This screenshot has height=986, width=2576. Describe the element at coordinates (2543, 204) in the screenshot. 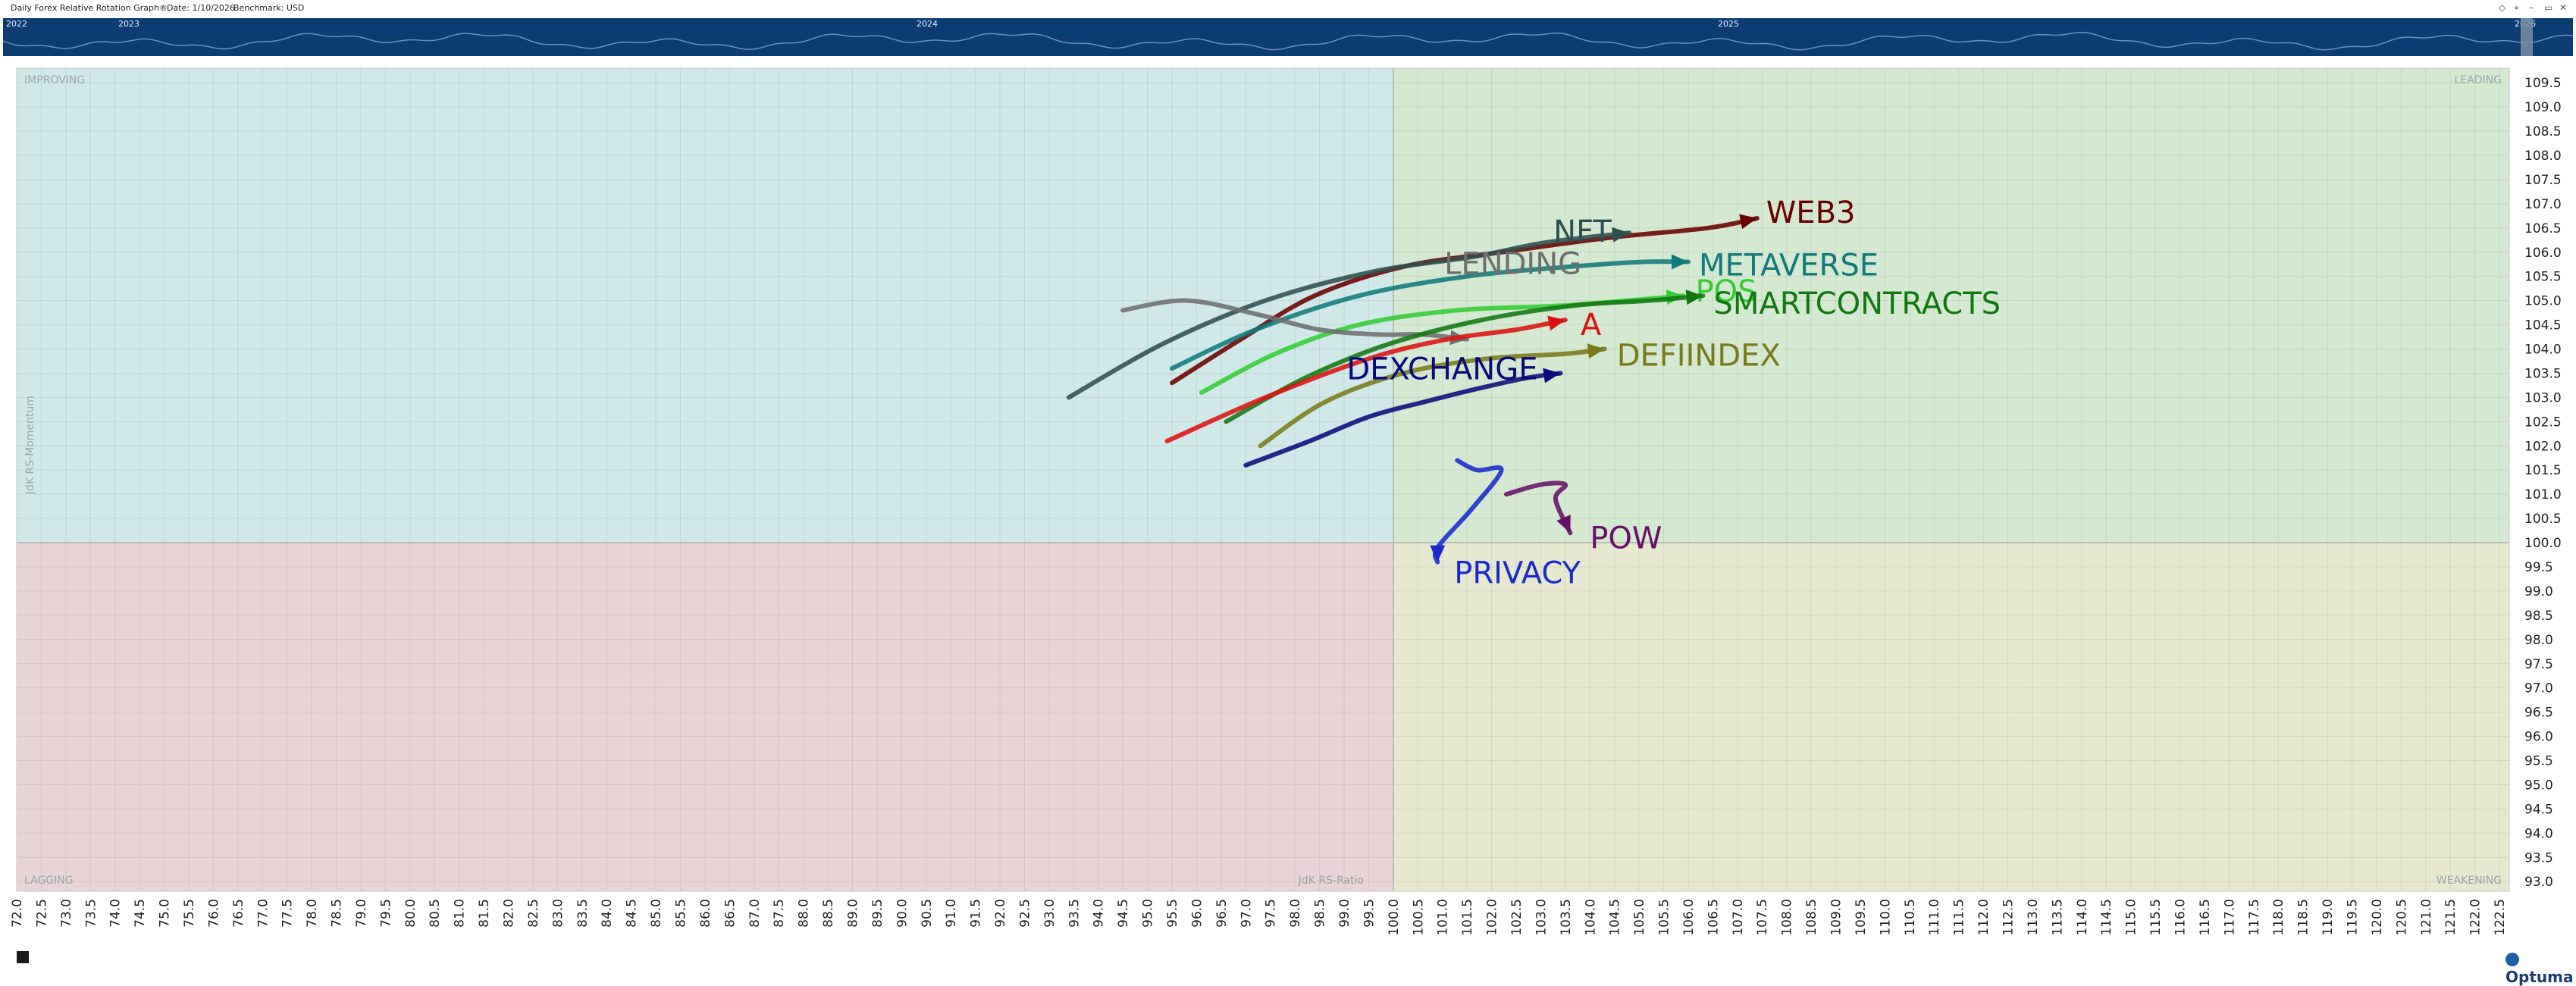

I see `y-tick-label: 107.0` at that location.